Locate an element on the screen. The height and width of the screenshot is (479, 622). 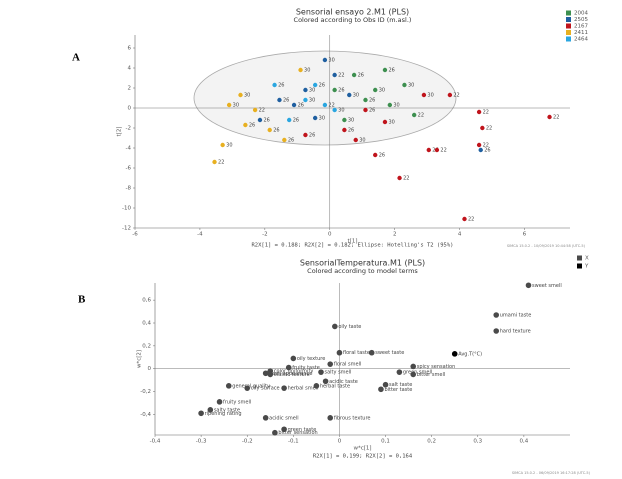
y-tick-label: 0,6 is located at coordinates (146, 301).